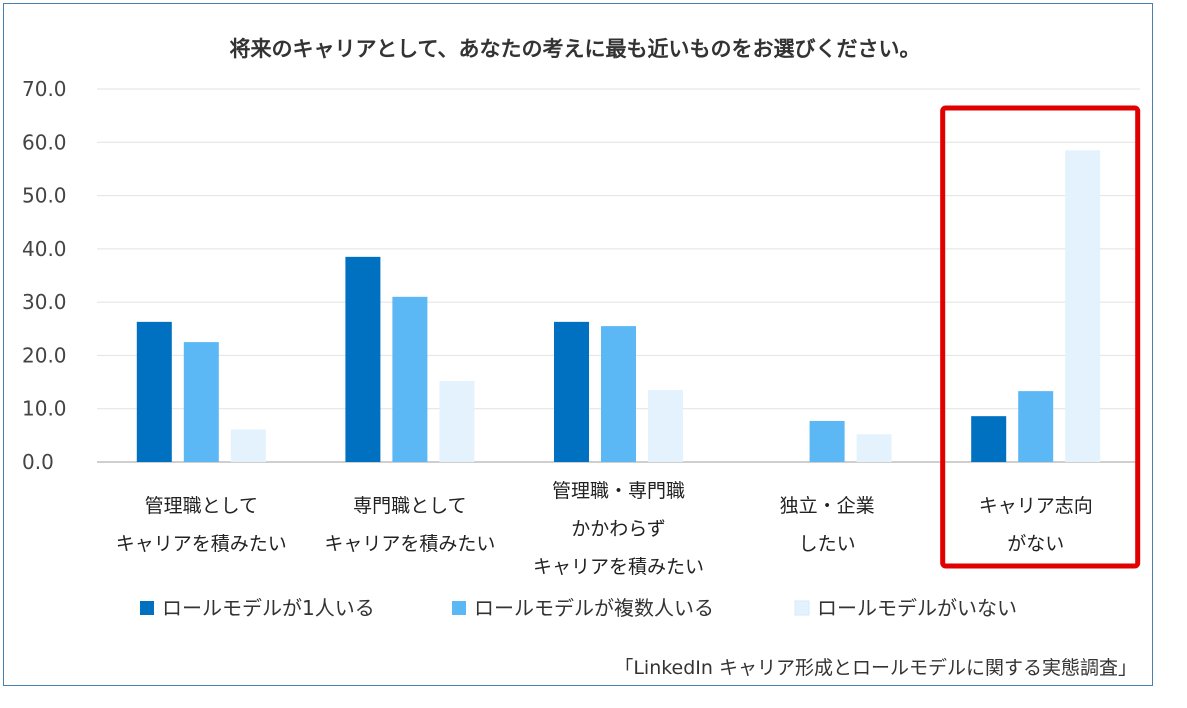  What do you see at coordinates (44, 355) in the screenshot?
I see `y-tick-label: 20.0` at bounding box center [44, 355].